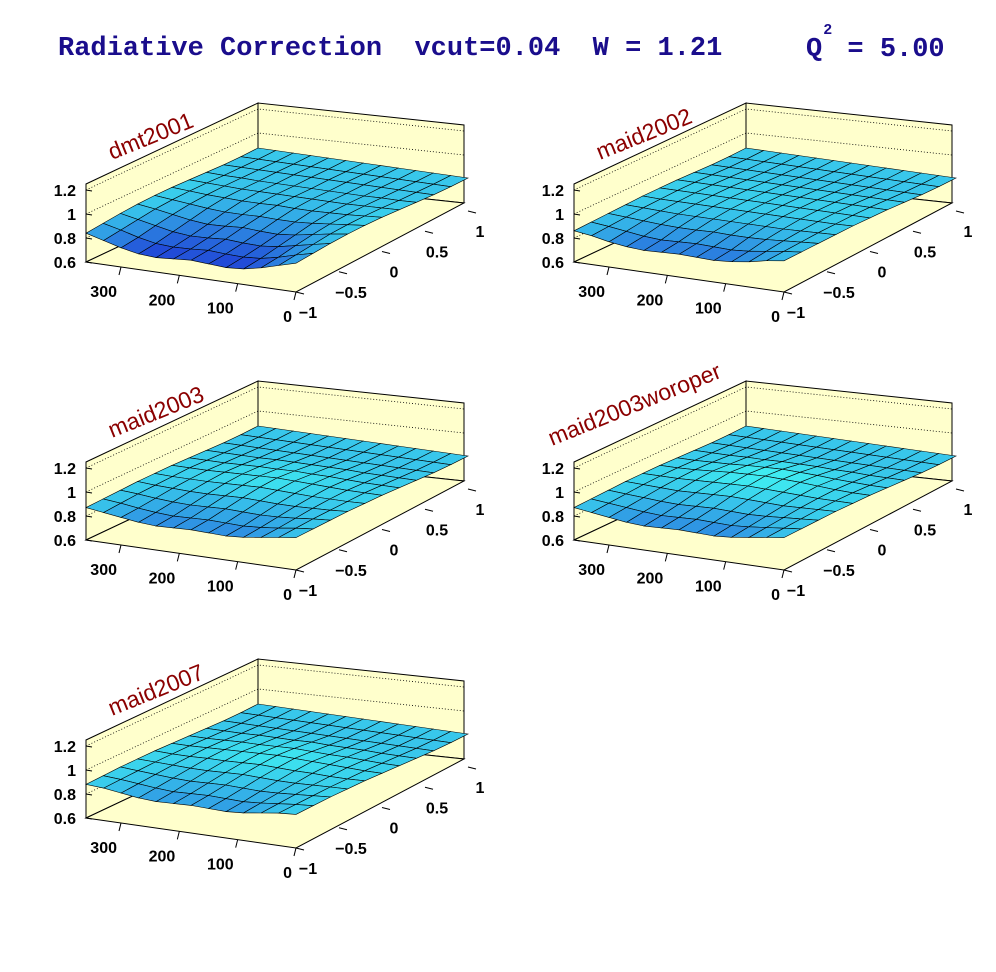 The width and height of the screenshot is (996, 972). Describe the element at coordinates (925, 252) in the screenshot. I see `y-tick-label: 0.5` at that location.